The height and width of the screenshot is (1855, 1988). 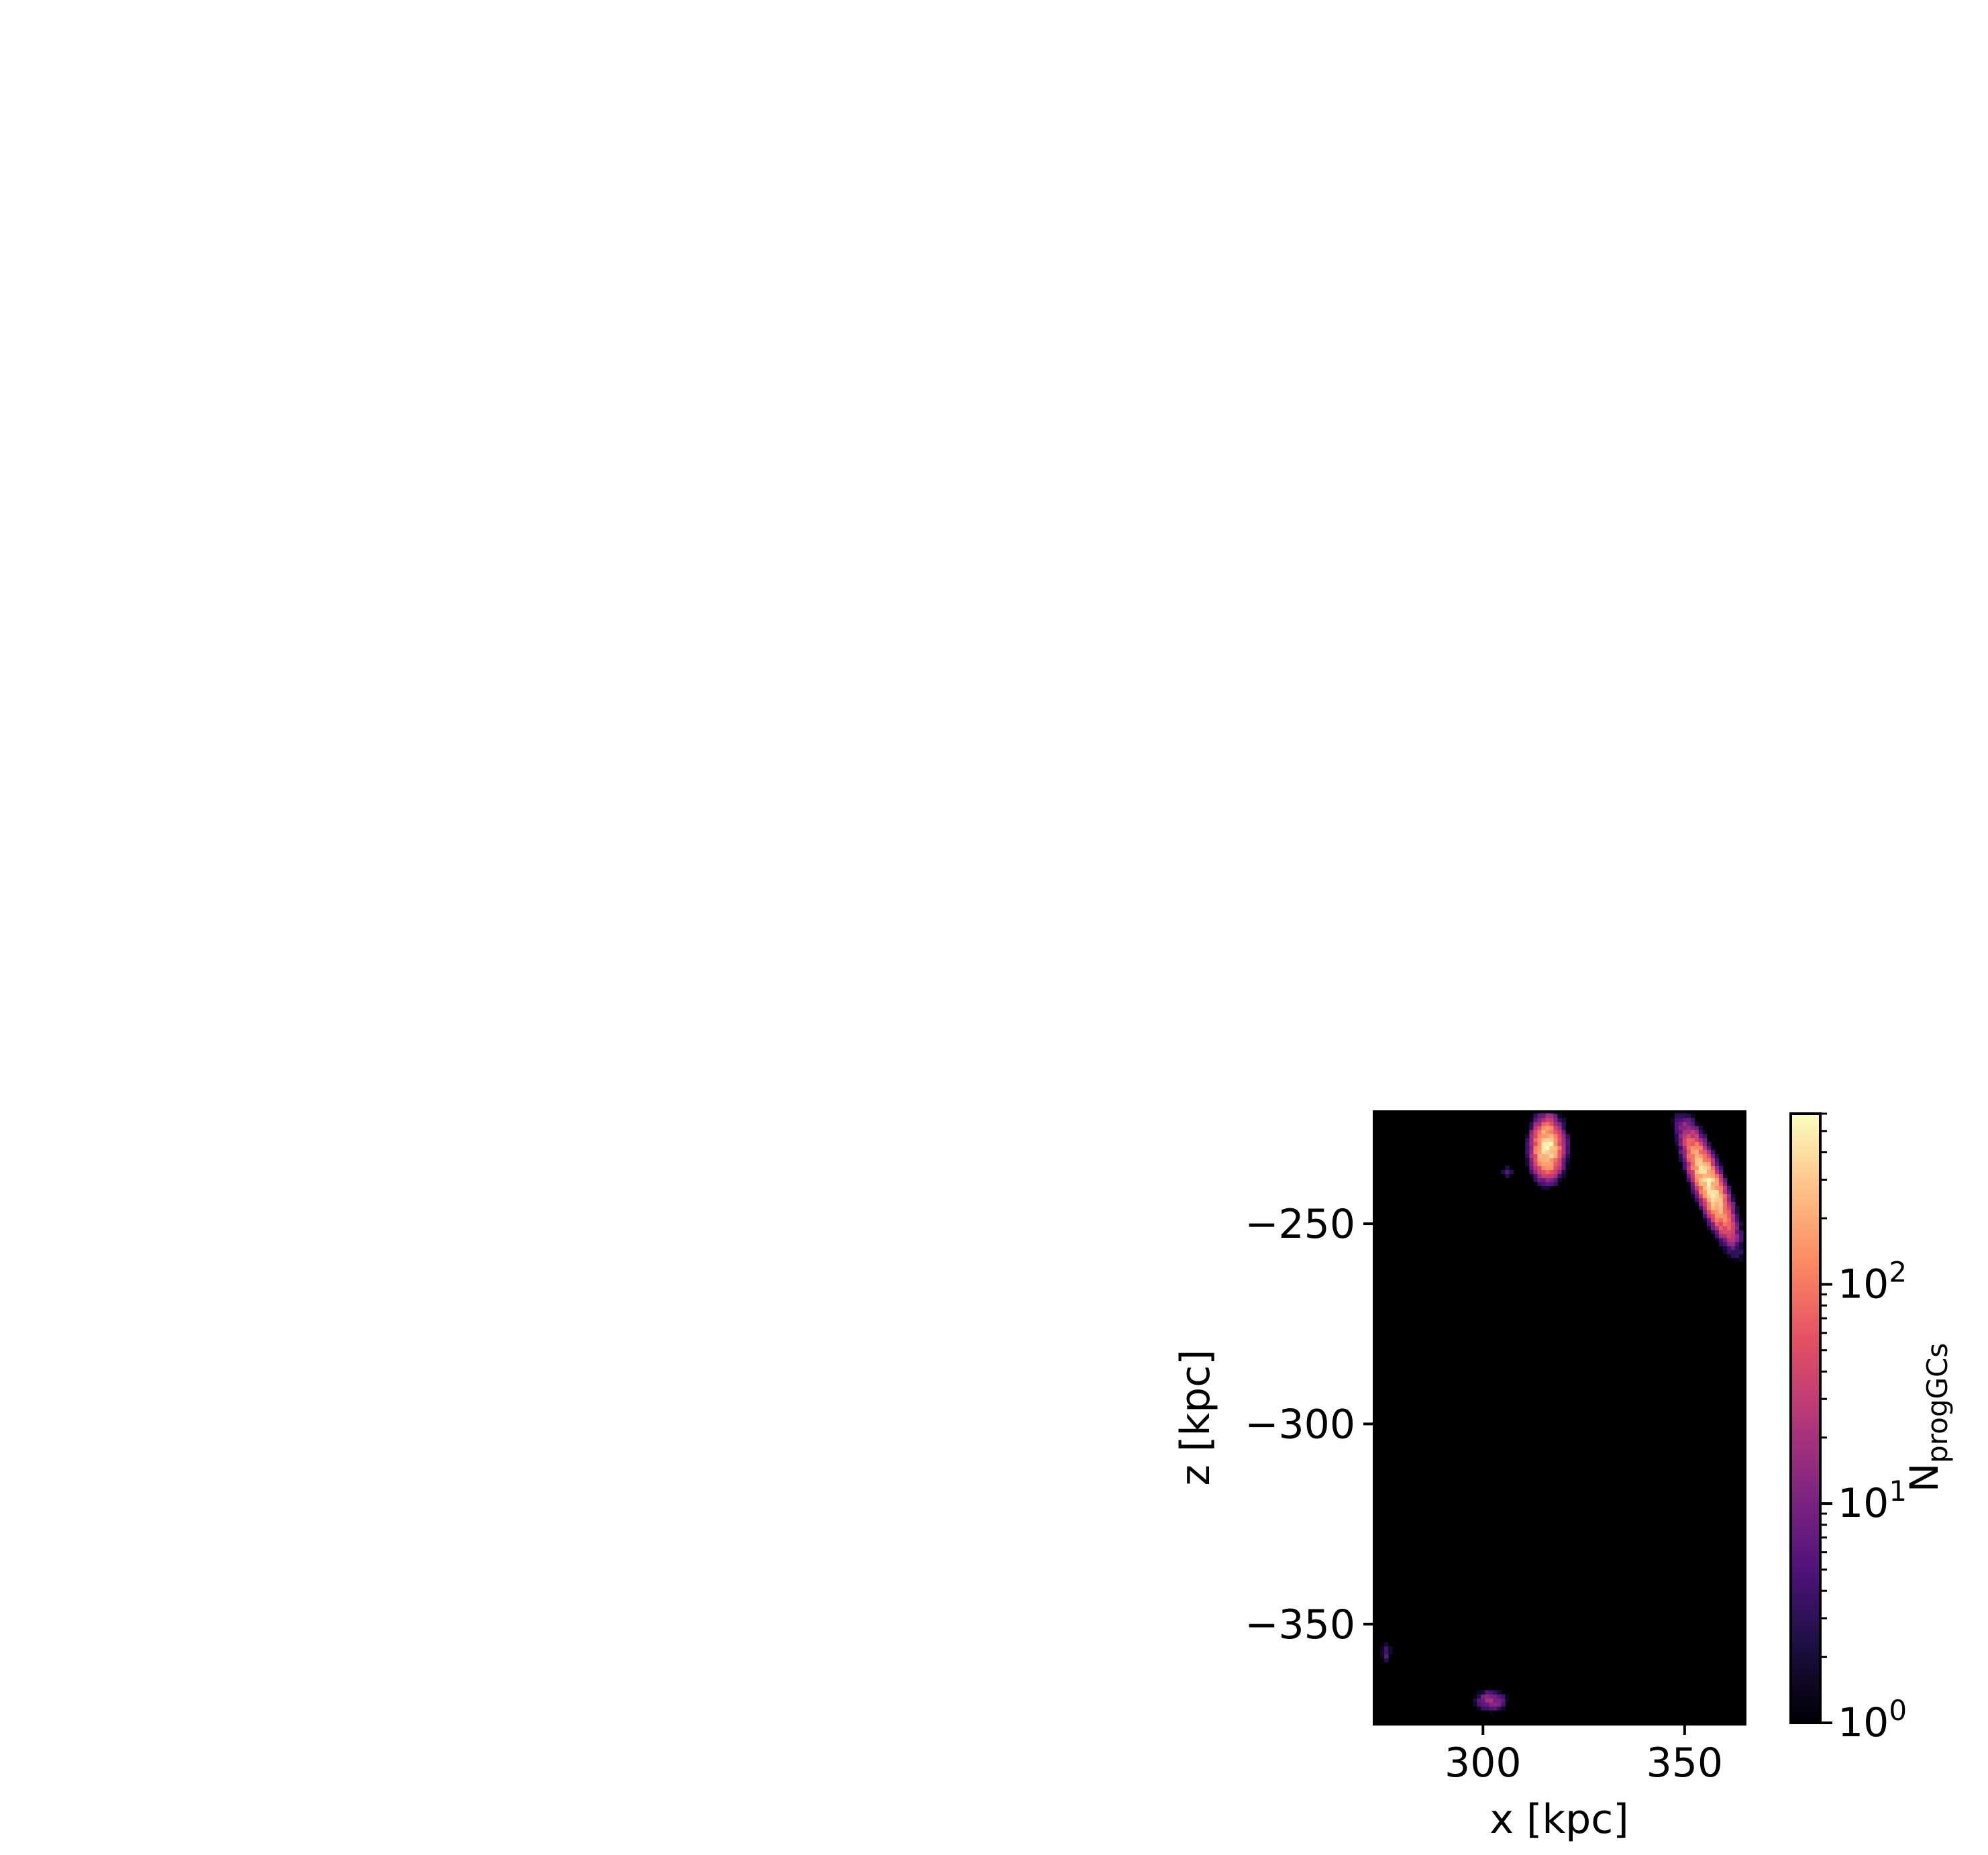 I want to click on y-tick-label: −250, so click(x=1300, y=1224).